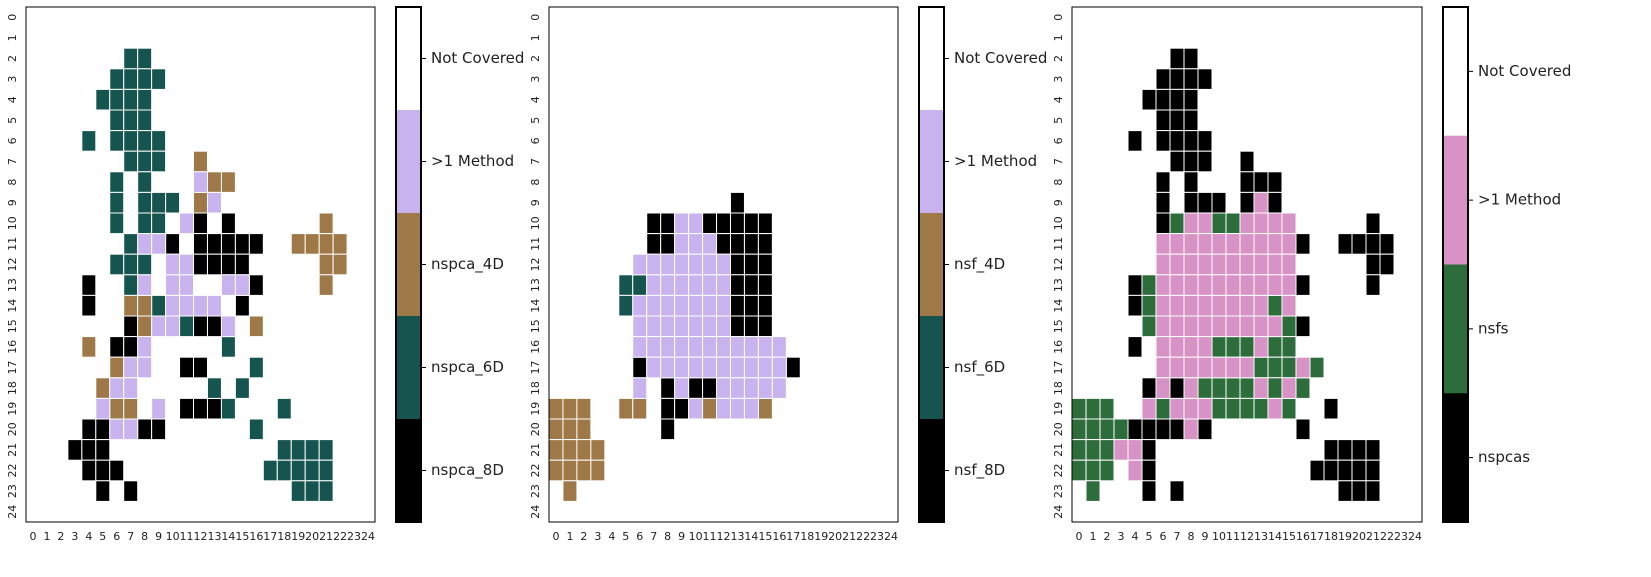  I want to click on x-tick-label: 17, so click(793, 536).